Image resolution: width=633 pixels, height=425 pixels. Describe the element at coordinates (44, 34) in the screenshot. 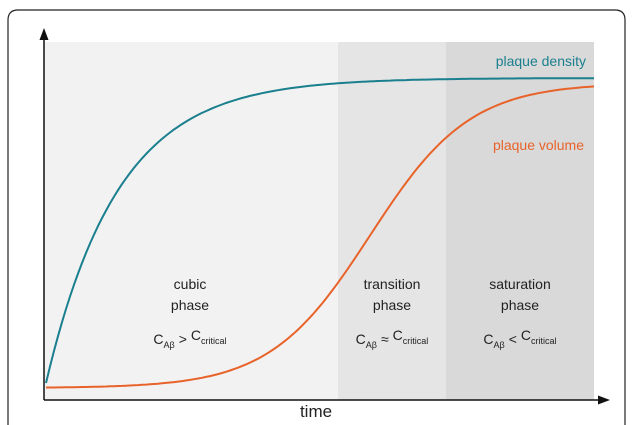

I see `y-arrow` at that location.